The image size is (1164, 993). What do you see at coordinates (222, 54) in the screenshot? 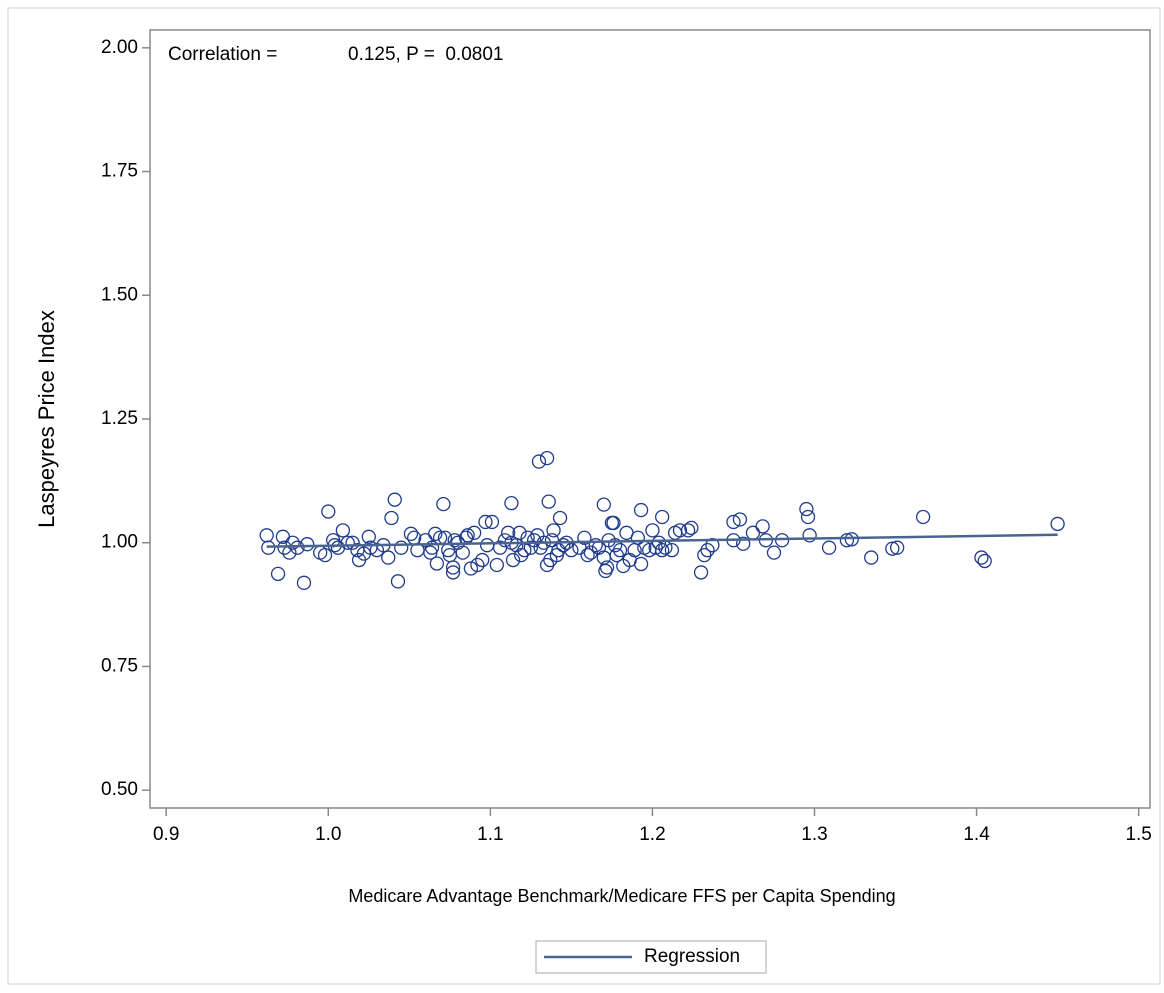
I see `annotation: Correlation =` at bounding box center [222, 54].